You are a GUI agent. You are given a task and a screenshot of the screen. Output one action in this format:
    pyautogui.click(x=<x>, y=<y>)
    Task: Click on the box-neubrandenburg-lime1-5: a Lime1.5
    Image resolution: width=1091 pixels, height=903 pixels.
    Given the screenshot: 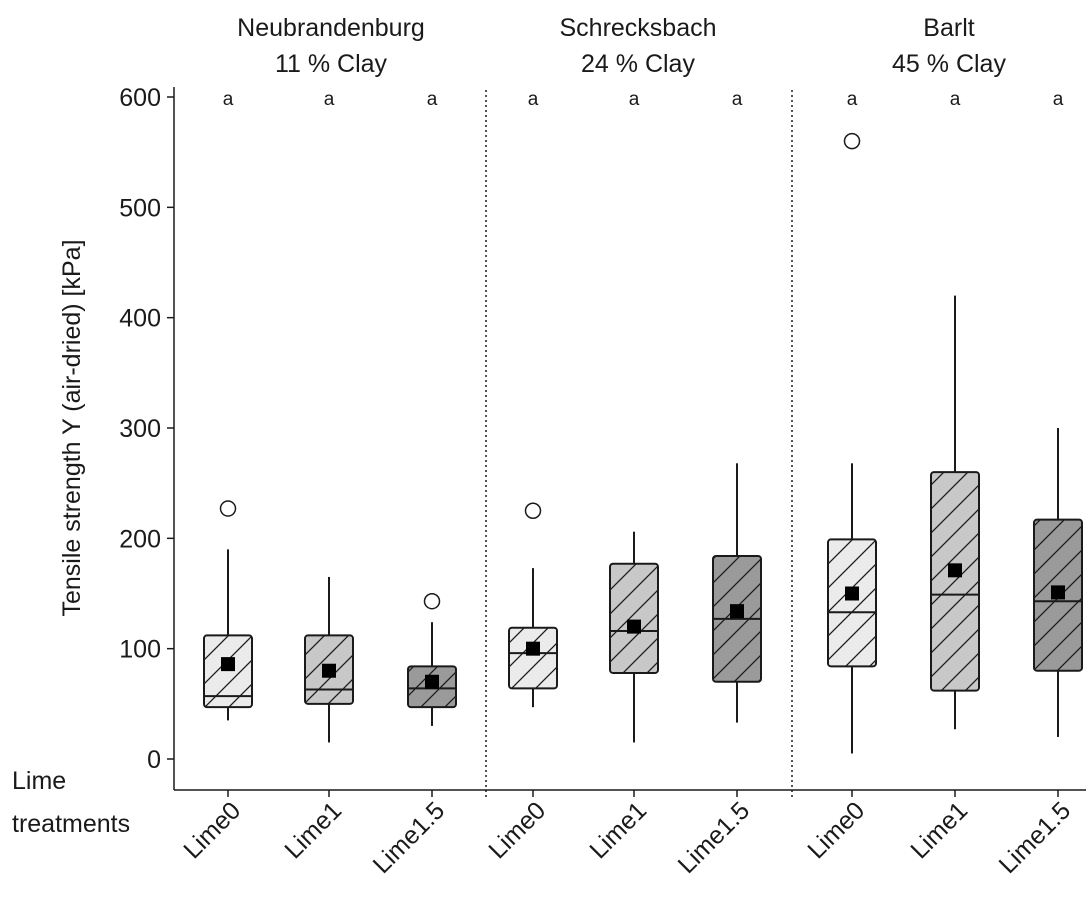 What is the action you would take?
    pyautogui.click(x=412, y=484)
    